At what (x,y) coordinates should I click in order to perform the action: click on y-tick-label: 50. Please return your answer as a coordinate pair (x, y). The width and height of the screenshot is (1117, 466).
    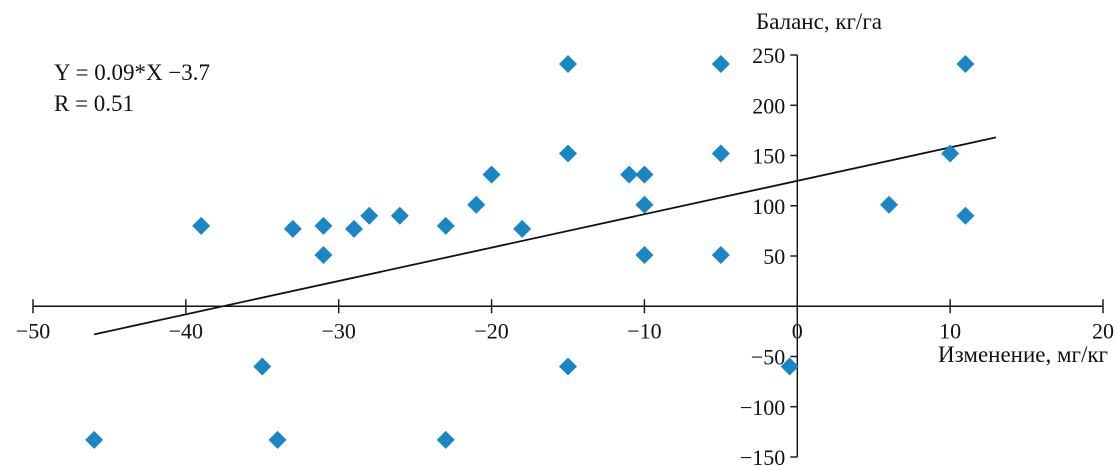
    Looking at the image, I should click on (774, 256).